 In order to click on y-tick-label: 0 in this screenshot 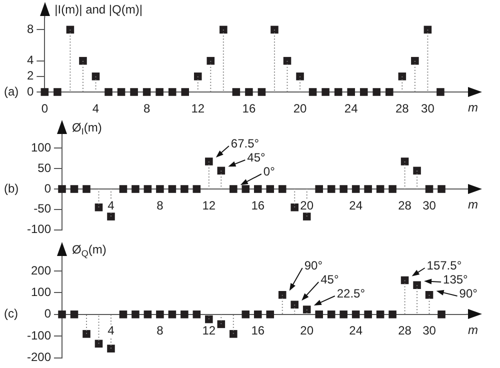, I will do `click(48, 313)`.